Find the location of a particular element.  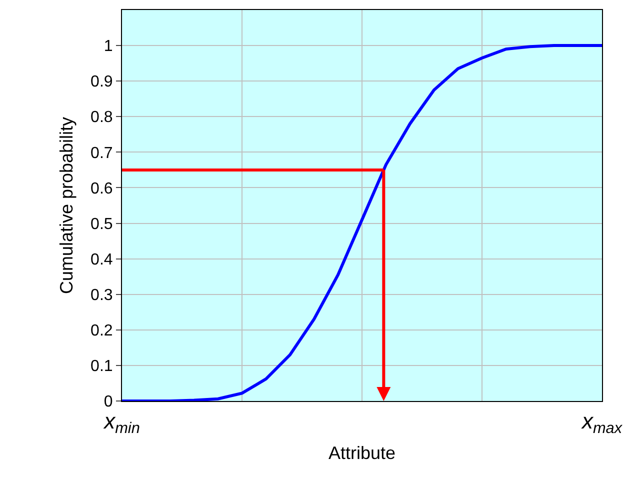

y-tick-label: 0.6 is located at coordinates (101, 189).